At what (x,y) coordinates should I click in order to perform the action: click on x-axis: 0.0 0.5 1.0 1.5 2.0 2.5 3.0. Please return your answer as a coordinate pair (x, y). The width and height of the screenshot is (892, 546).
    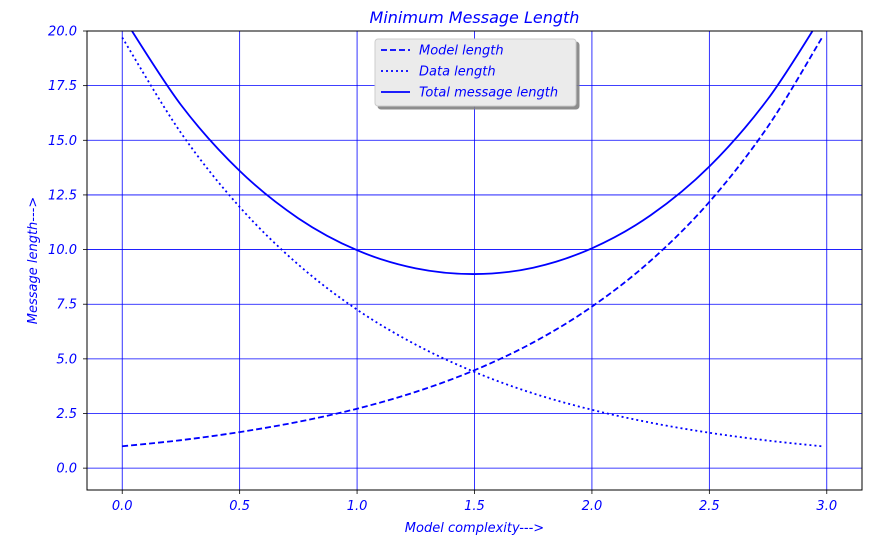
    Looking at the image, I should click on (474, 502).